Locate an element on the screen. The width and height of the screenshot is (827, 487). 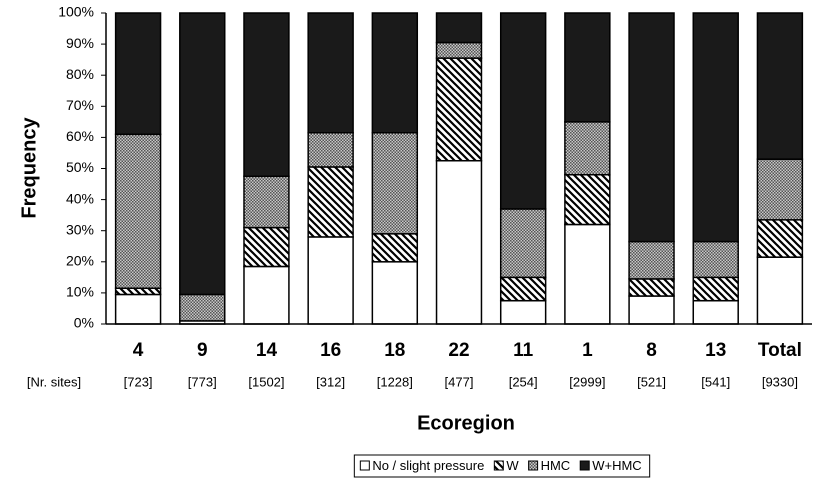
y-tick-label: 90% is located at coordinates (80, 43).